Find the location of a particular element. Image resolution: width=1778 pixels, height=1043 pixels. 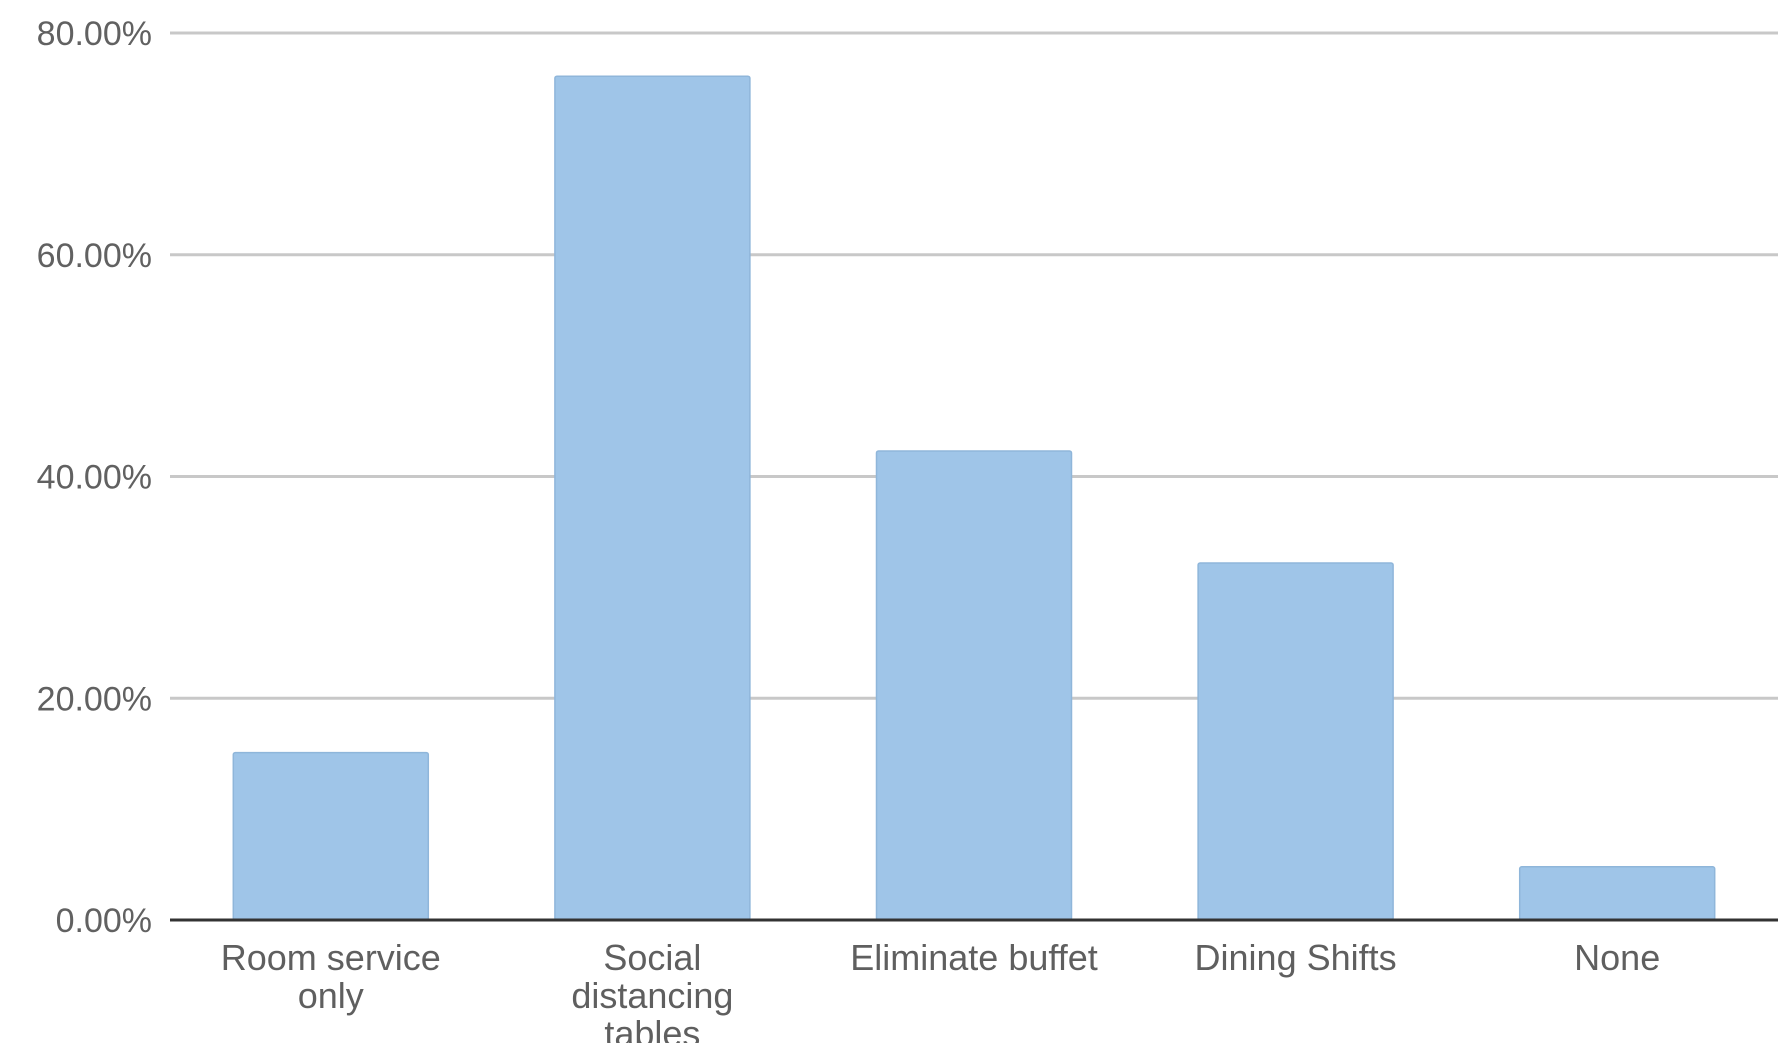

y-axis-tick-labels: 0.00% 20.00% 40.00% 60.00% 80.00% is located at coordinates (94, 477).